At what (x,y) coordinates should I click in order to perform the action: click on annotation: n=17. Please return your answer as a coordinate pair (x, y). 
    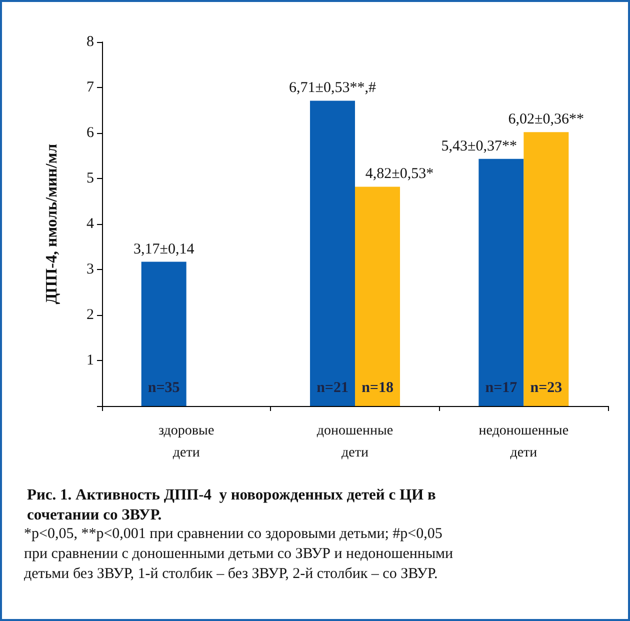
    Looking at the image, I should click on (501, 388).